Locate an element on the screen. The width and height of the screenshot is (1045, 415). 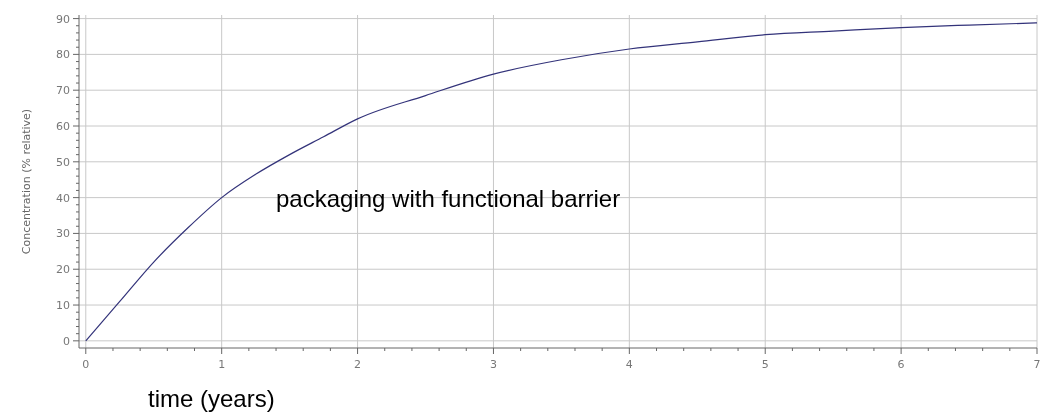
y-tick-label: 0 is located at coordinates (66, 341).